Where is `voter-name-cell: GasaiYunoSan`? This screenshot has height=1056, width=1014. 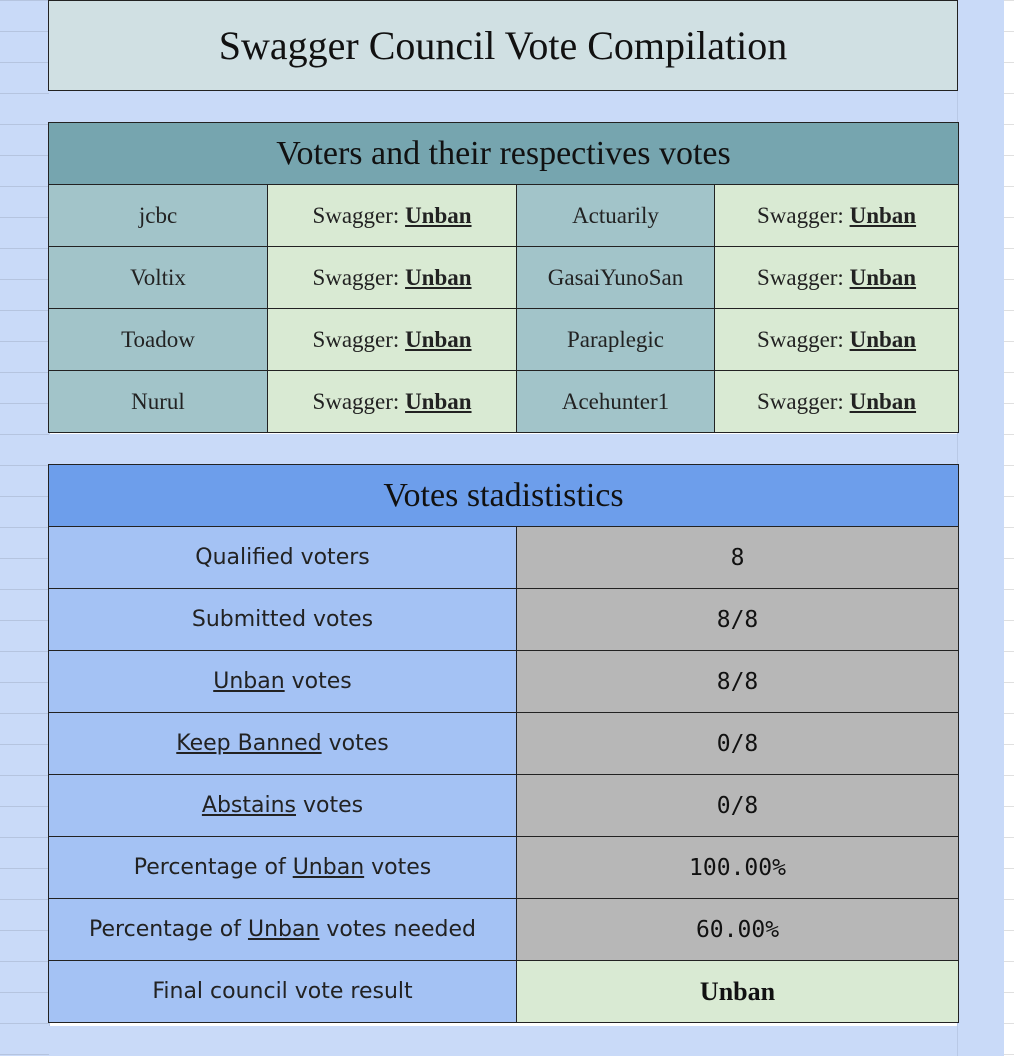 voter-name-cell: GasaiYunoSan is located at coordinates (615, 277).